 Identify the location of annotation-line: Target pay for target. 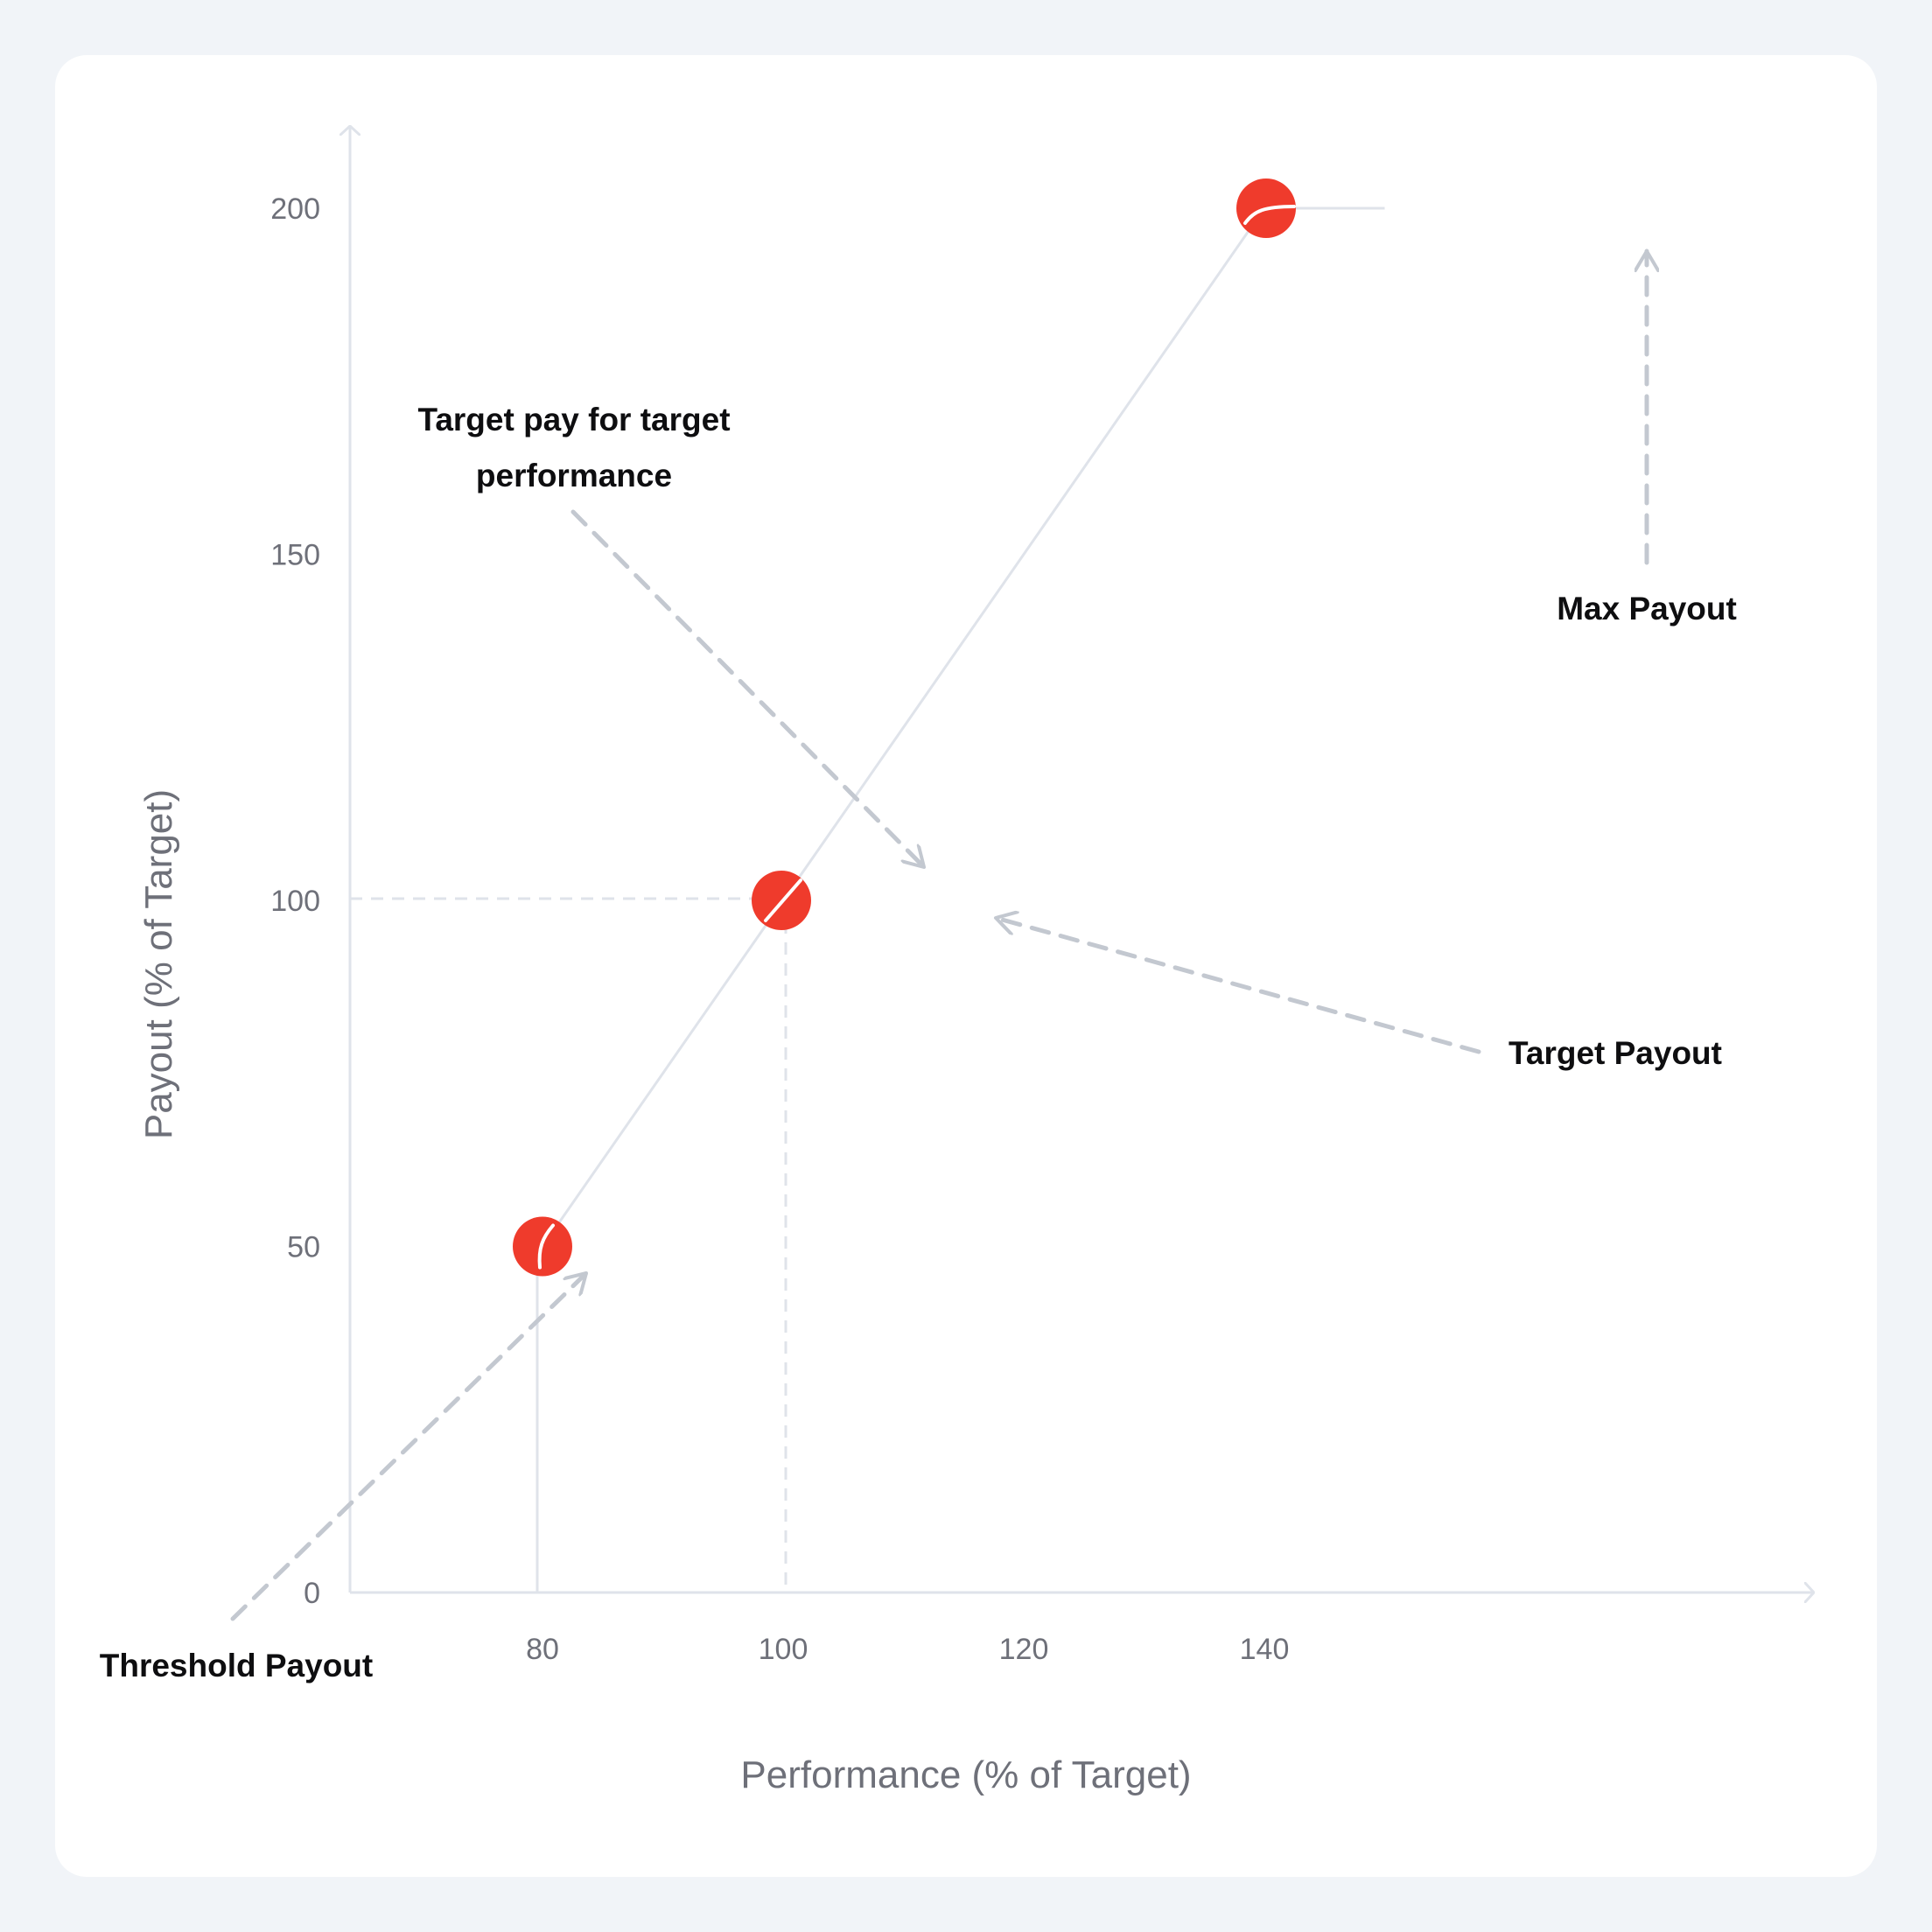
(573, 420).